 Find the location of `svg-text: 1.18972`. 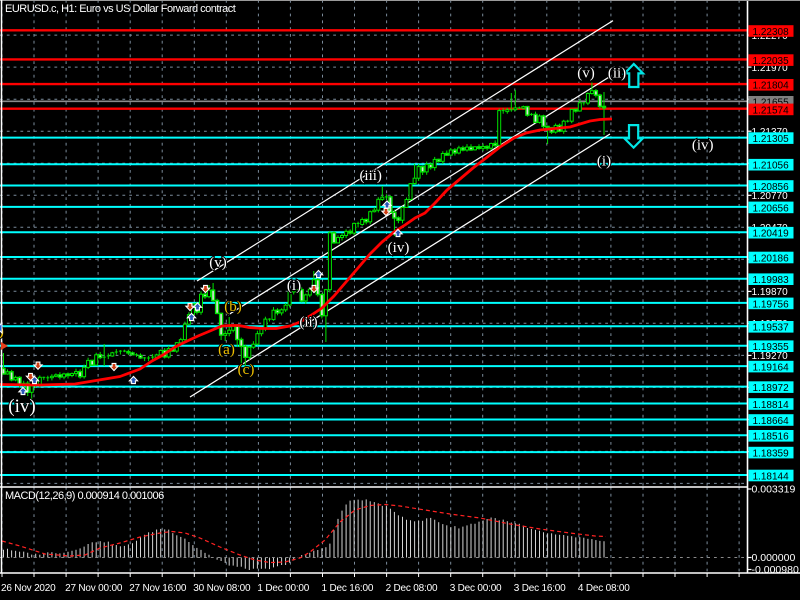

svg-text: 1.18972 is located at coordinates (771, 388).